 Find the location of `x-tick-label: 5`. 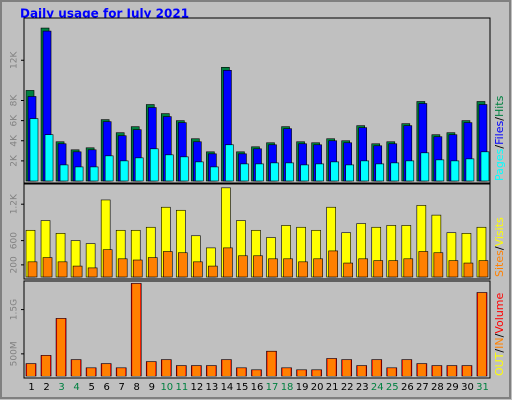

x-tick-label: 5 is located at coordinates (91, 387).